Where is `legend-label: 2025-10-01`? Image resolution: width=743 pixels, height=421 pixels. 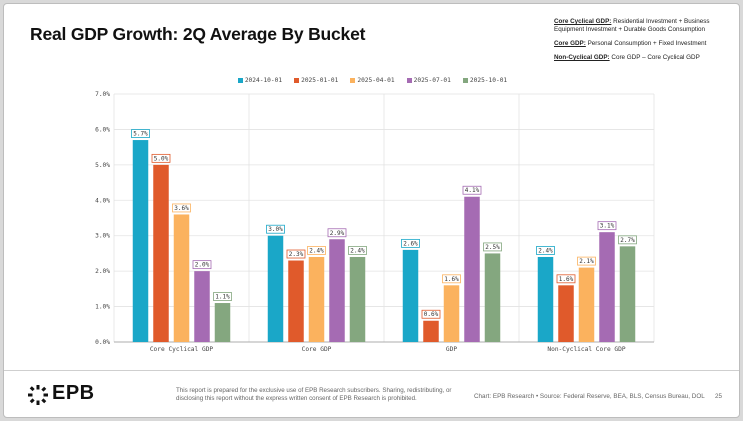
legend-label: 2025-10-01 is located at coordinates (488, 80).